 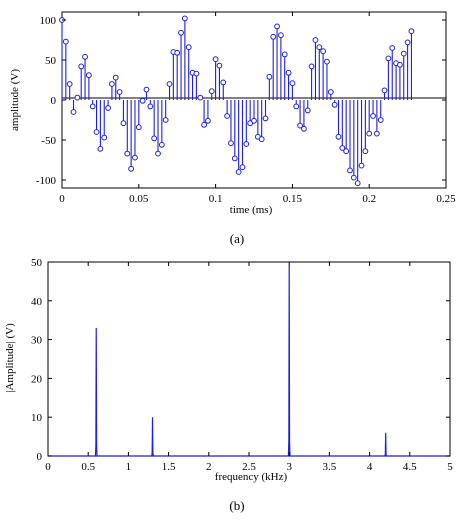 I want to click on x-tick-label-b: 3, so click(x=289, y=467).